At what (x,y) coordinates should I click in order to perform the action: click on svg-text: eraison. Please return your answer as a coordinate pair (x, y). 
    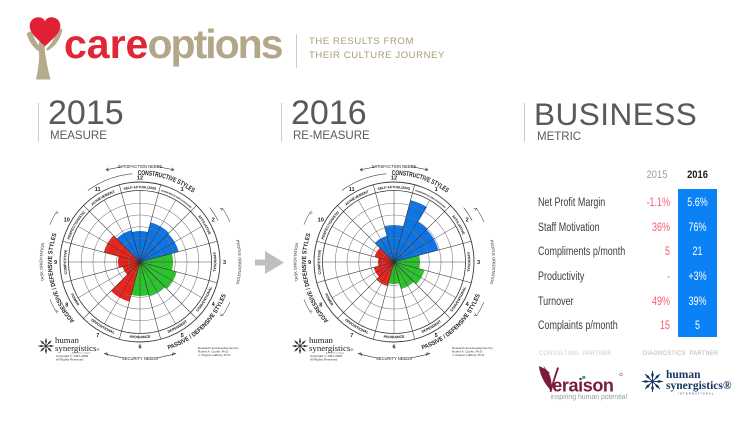
    Looking at the image, I should click on (582, 386).